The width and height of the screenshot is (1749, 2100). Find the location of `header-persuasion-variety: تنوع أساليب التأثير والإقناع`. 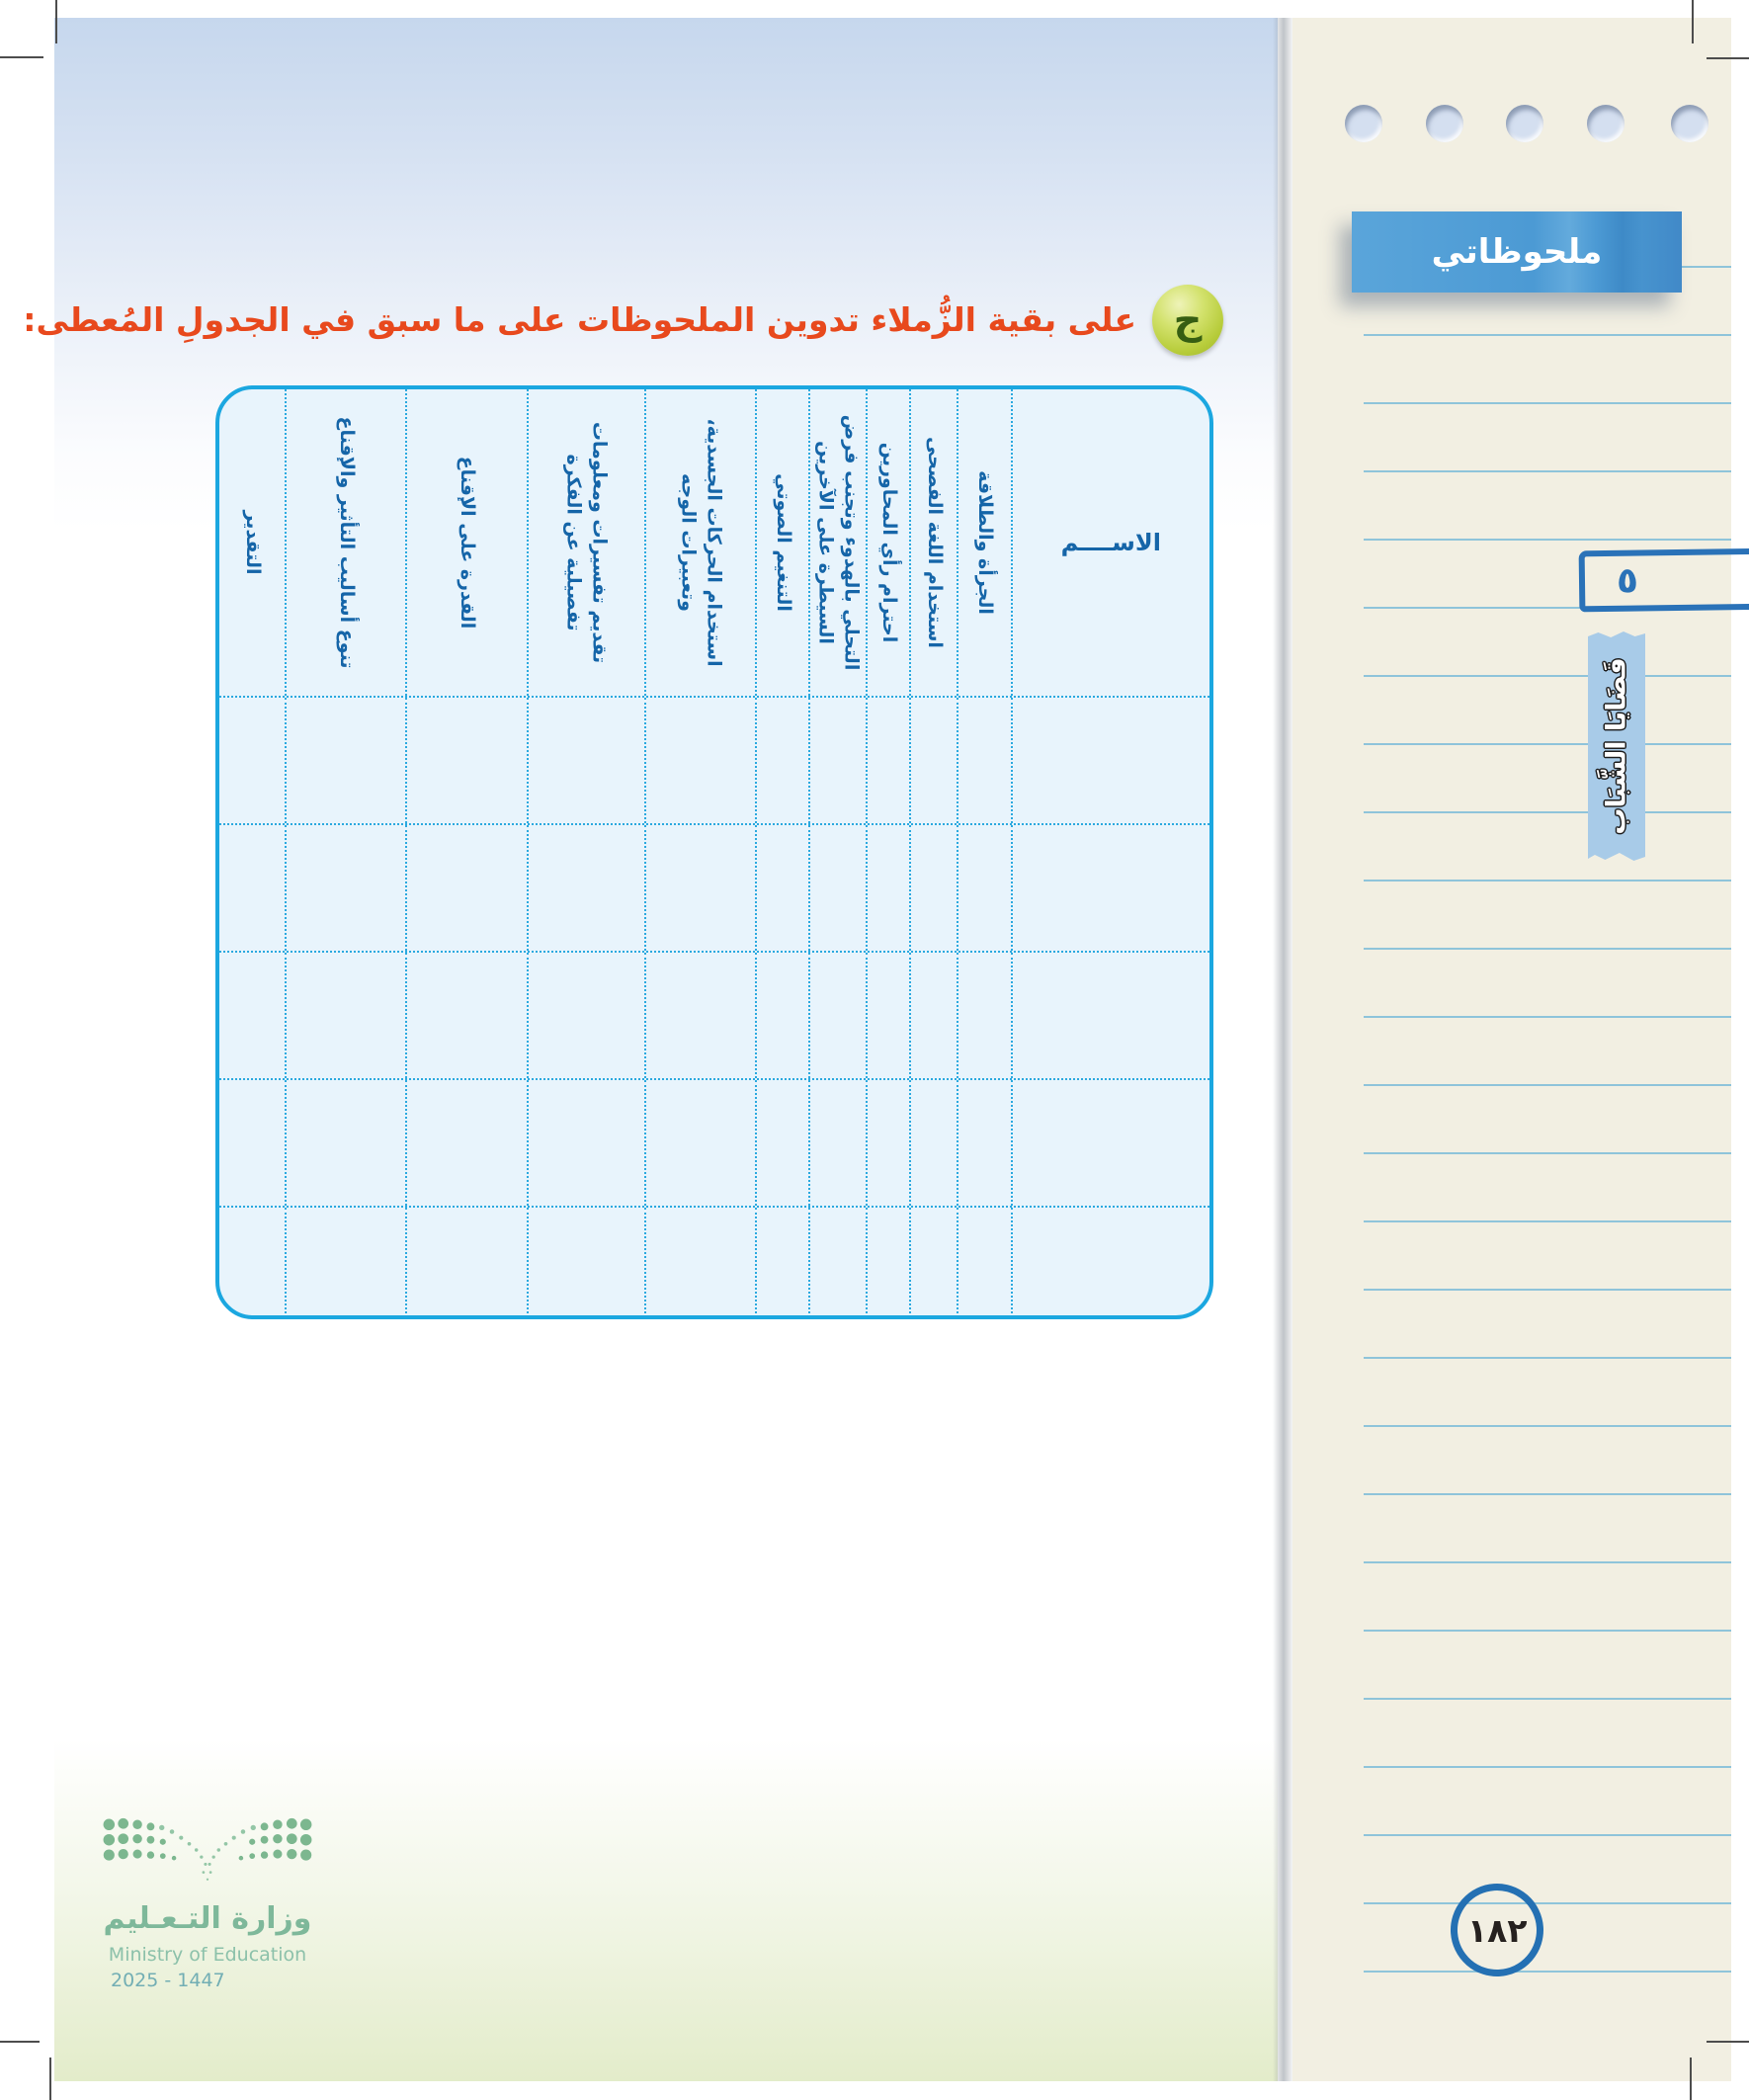

header-persuasion-variety: تنوع أساليب التأثير والإقناع is located at coordinates (347, 542).